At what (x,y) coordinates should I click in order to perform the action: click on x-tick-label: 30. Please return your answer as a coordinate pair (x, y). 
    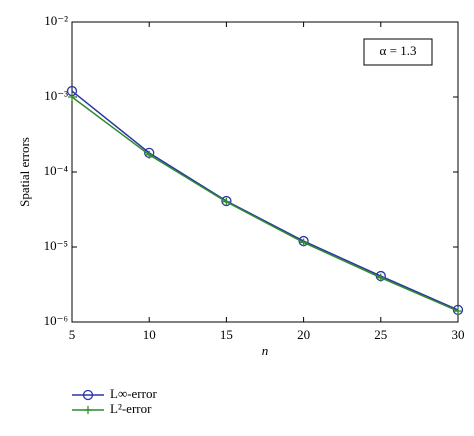
    Looking at the image, I should click on (458, 334).